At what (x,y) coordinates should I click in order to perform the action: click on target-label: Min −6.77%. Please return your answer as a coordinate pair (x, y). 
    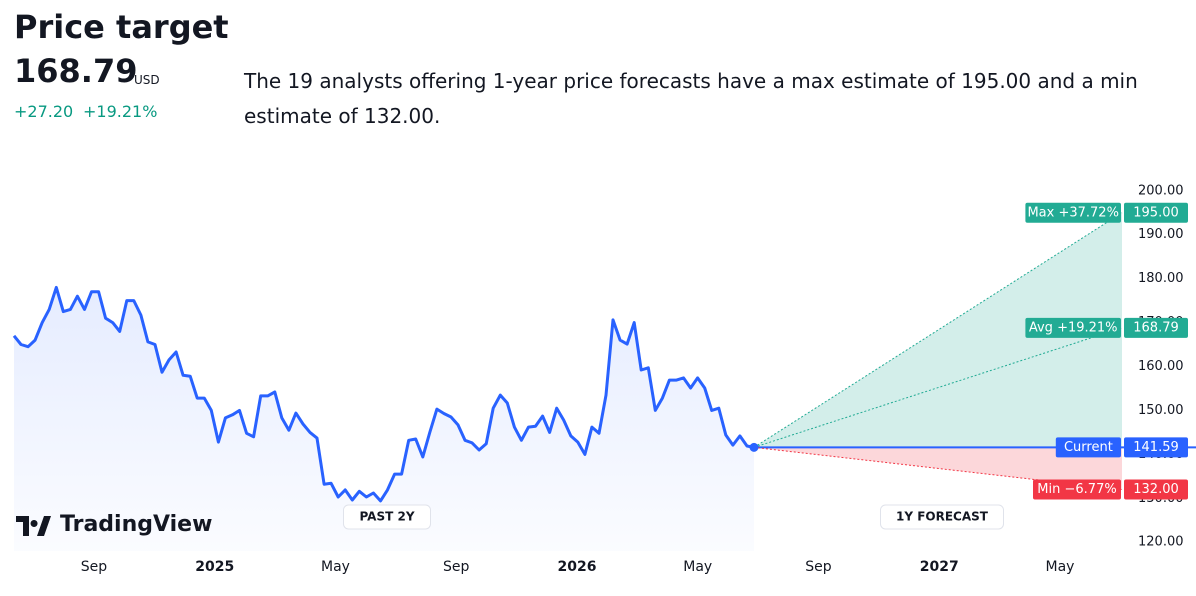
    Looking at the image, I should click on (1076, 489).